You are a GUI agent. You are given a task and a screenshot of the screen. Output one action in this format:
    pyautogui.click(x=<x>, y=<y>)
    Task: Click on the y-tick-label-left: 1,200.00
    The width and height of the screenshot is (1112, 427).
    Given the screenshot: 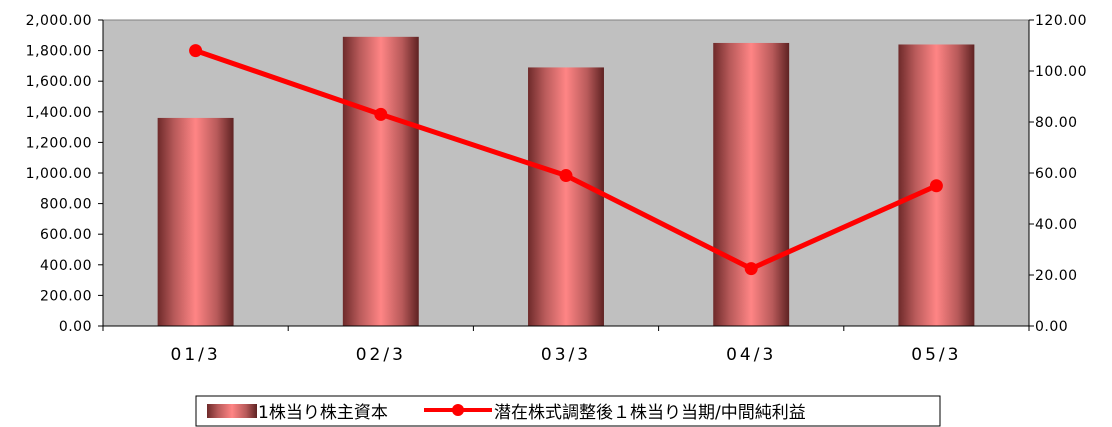 What is the action you would take?
    pyautogui.click(x=59, y=143)
    